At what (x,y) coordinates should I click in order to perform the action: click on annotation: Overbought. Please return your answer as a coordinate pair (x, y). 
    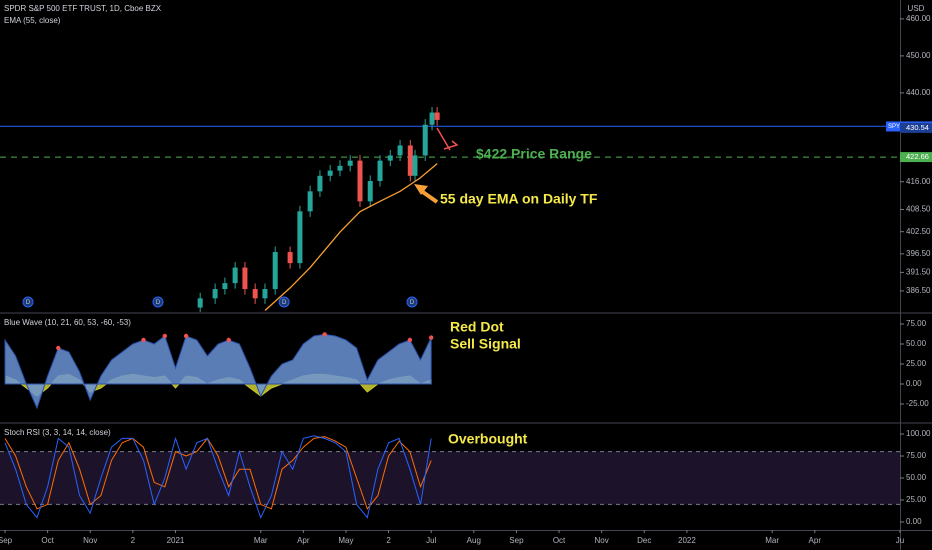
    Looking at the image, I should click on (488, 439).